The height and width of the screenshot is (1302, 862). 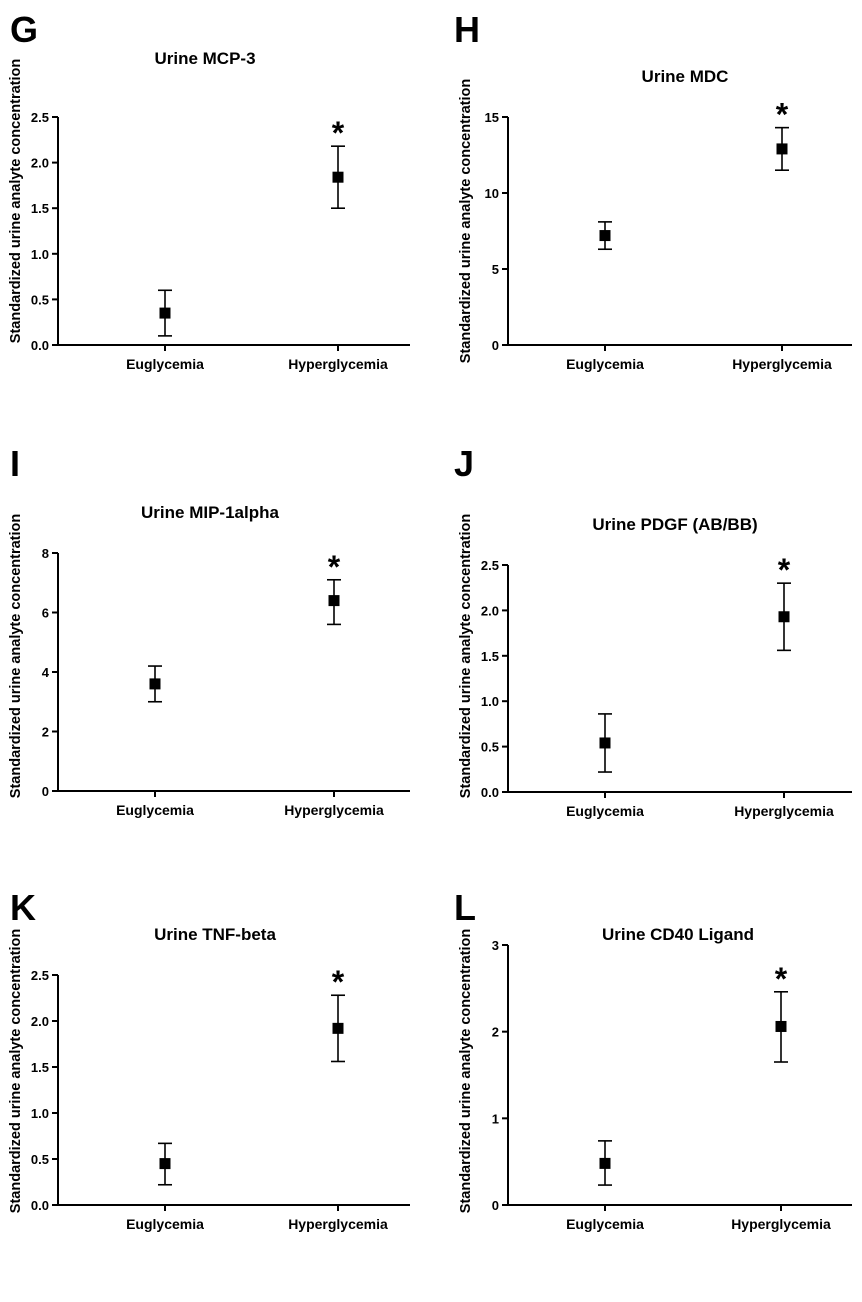 What do you see at coordinates (781, 1224) in the screenshot?
I see `x-tick-label-l: Hyperglycemia` at bounding box center [781, 1224].